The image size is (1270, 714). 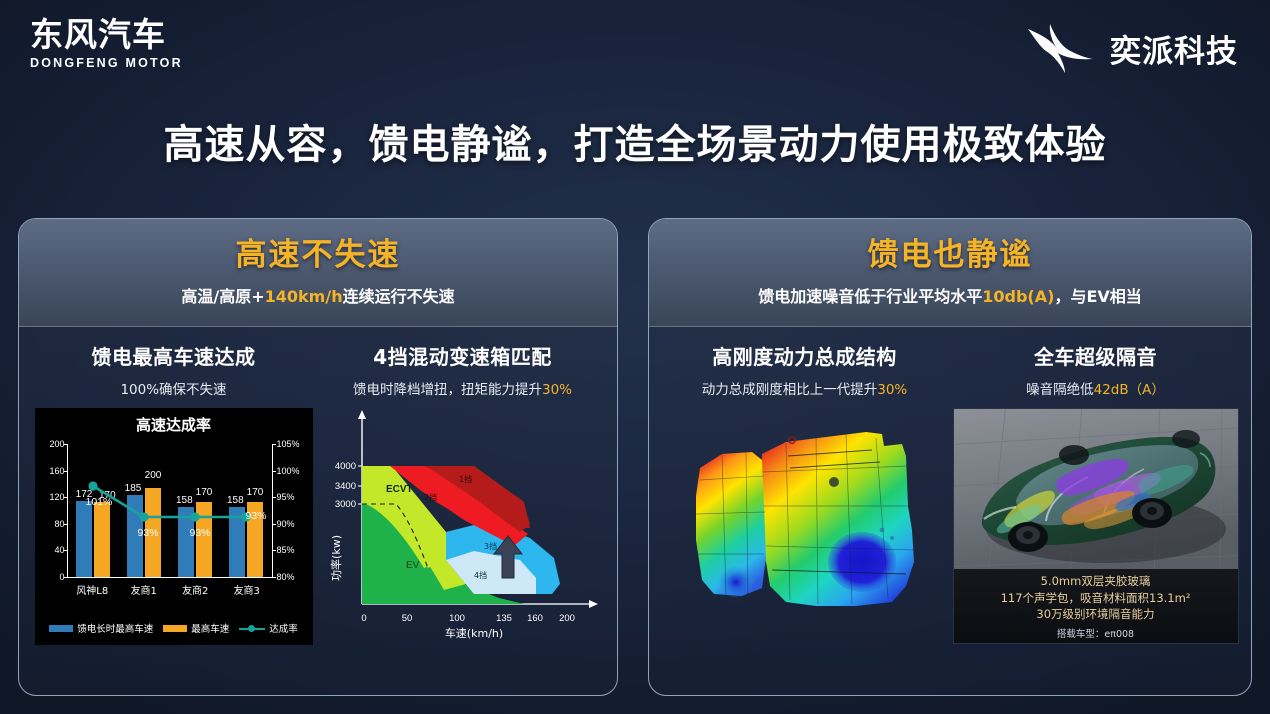 What do you see at coordinates (490, 546) in the screenshot?
I see `svg-text: 3挡` at bounding box center [490, 546].